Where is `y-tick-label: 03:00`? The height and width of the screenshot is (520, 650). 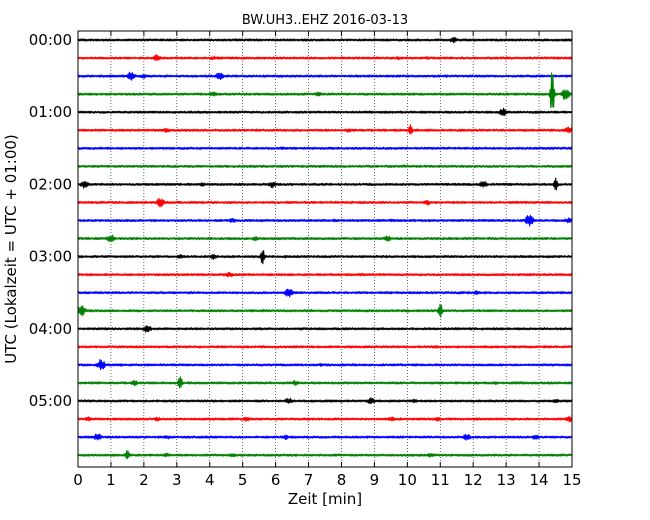 y-tick-label: 03:00 is located at coordinates (50, 257).